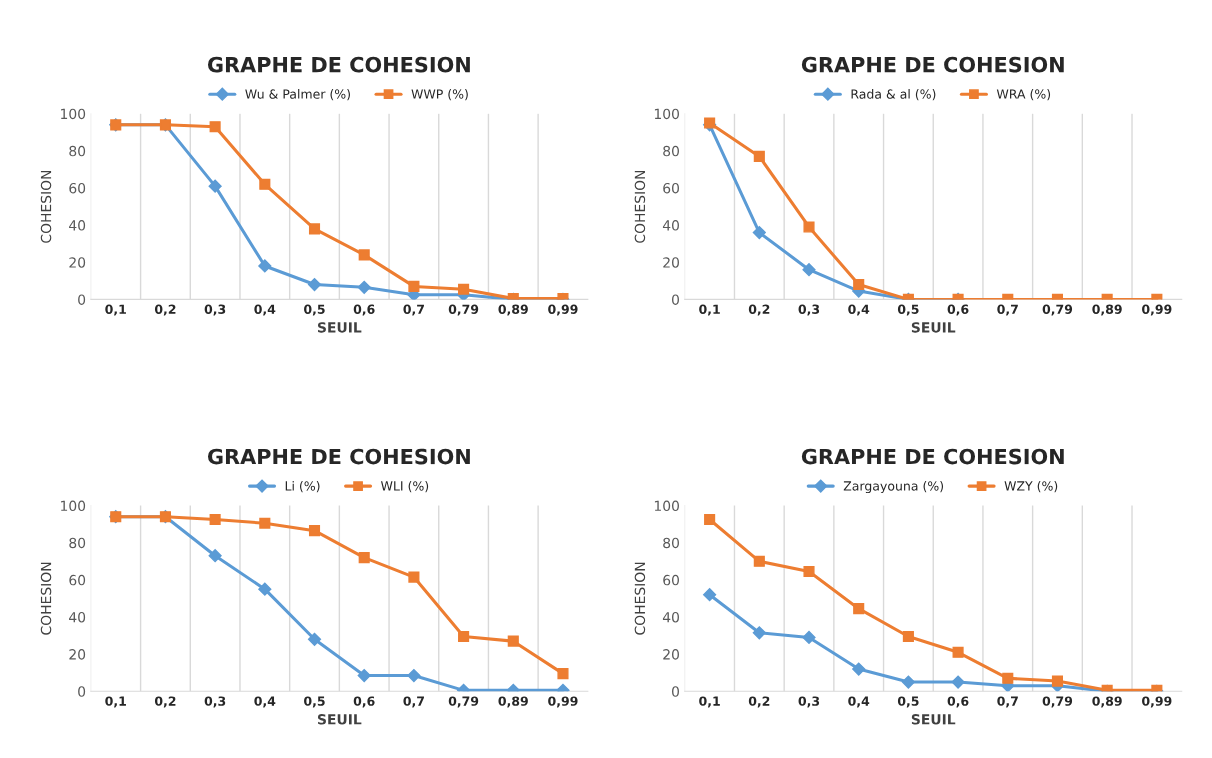 The image size is (1212, 758). I want to click on legend-label: Zargayouna (%), so click(893, 487).